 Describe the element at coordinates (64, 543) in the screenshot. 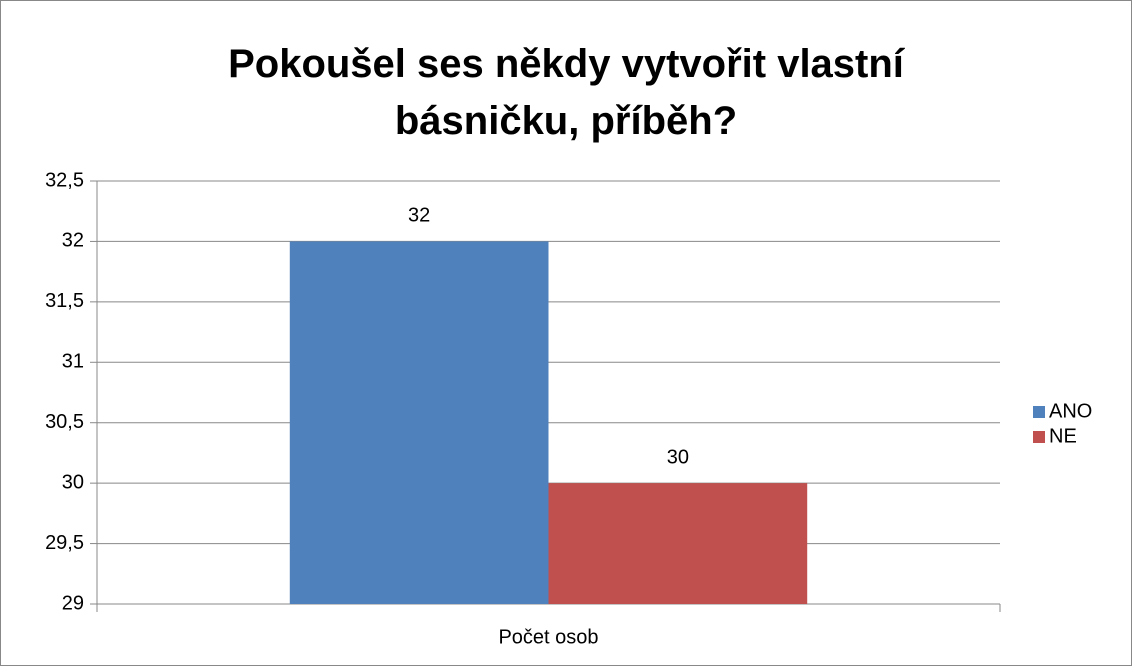

I see `y-tick-label: 29,5` at that location.